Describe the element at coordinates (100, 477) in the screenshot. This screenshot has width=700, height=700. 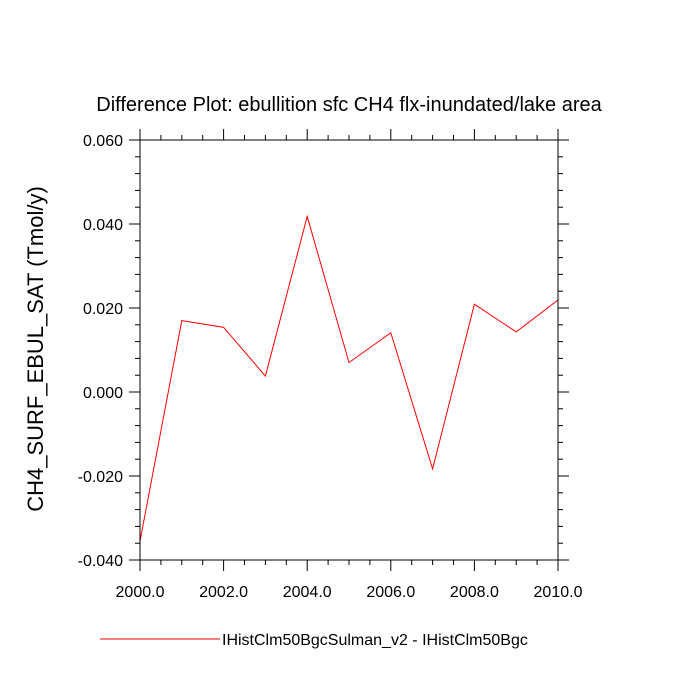
I see `y-tick-label: -0.020` at that location.